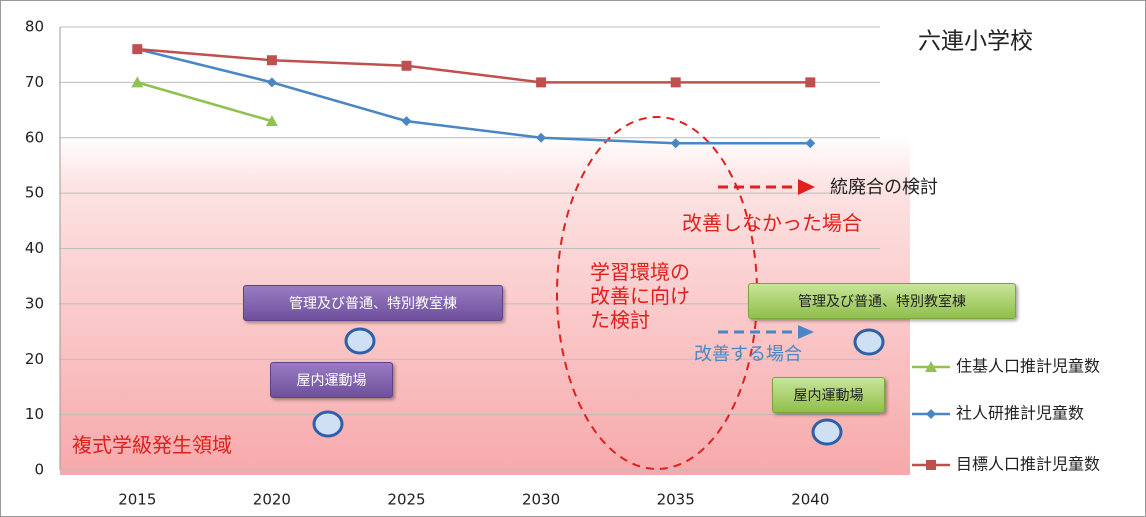 This screenshot has height=517, width=1146. Describe the element at coordinates (1028, 464) in the screenshot. I see `legend-label: 目標人口推計児童数` at that location.